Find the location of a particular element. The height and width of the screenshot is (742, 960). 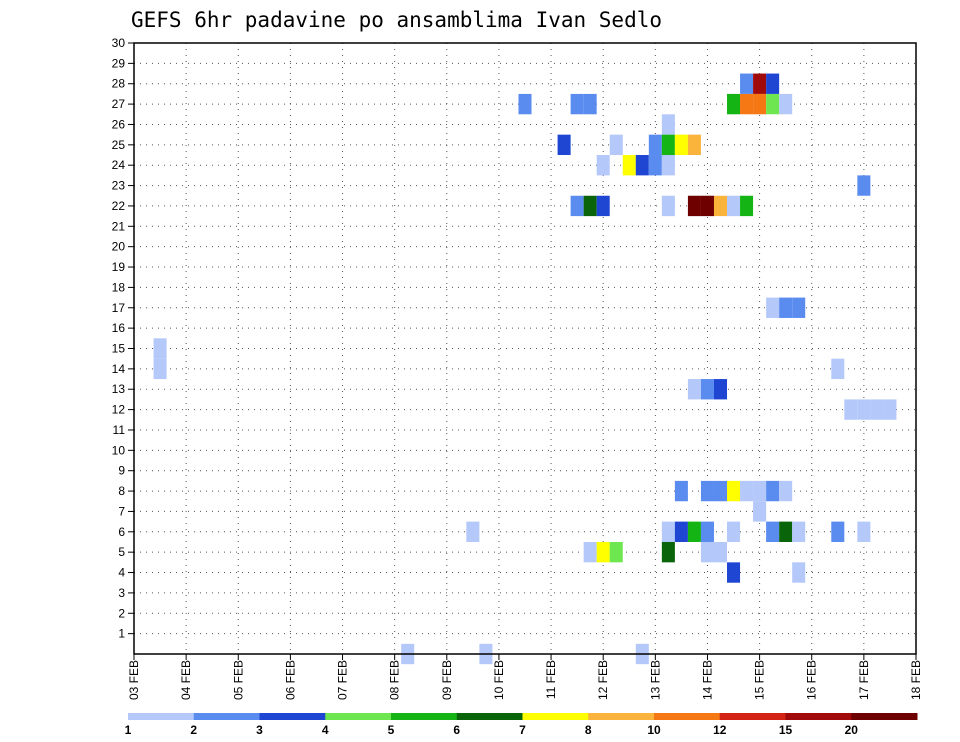

y-tick-label: 24 is located at coordinates (119, 165).